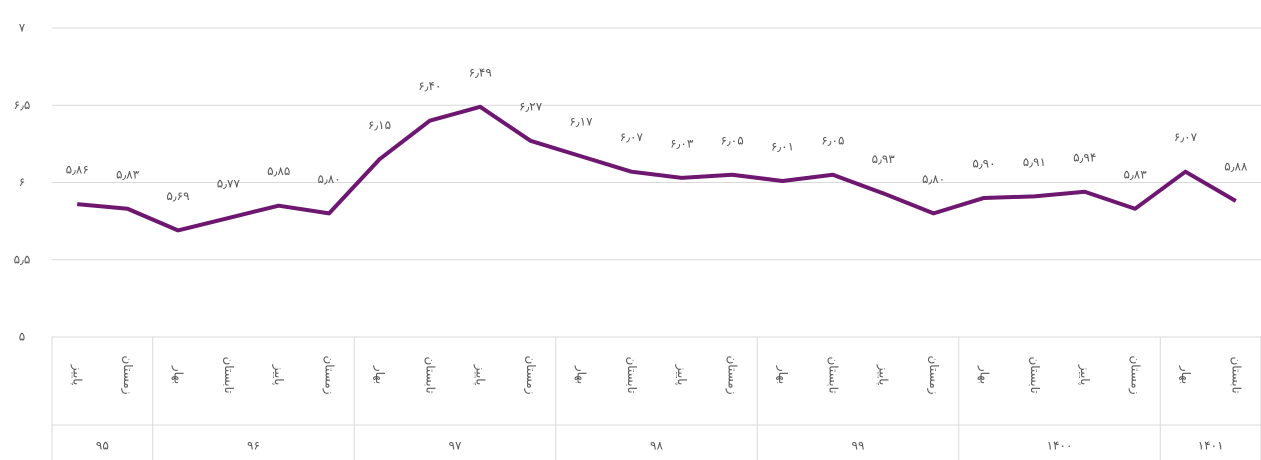  I want to click on y-tick-label: ۵, so click(22, 337).